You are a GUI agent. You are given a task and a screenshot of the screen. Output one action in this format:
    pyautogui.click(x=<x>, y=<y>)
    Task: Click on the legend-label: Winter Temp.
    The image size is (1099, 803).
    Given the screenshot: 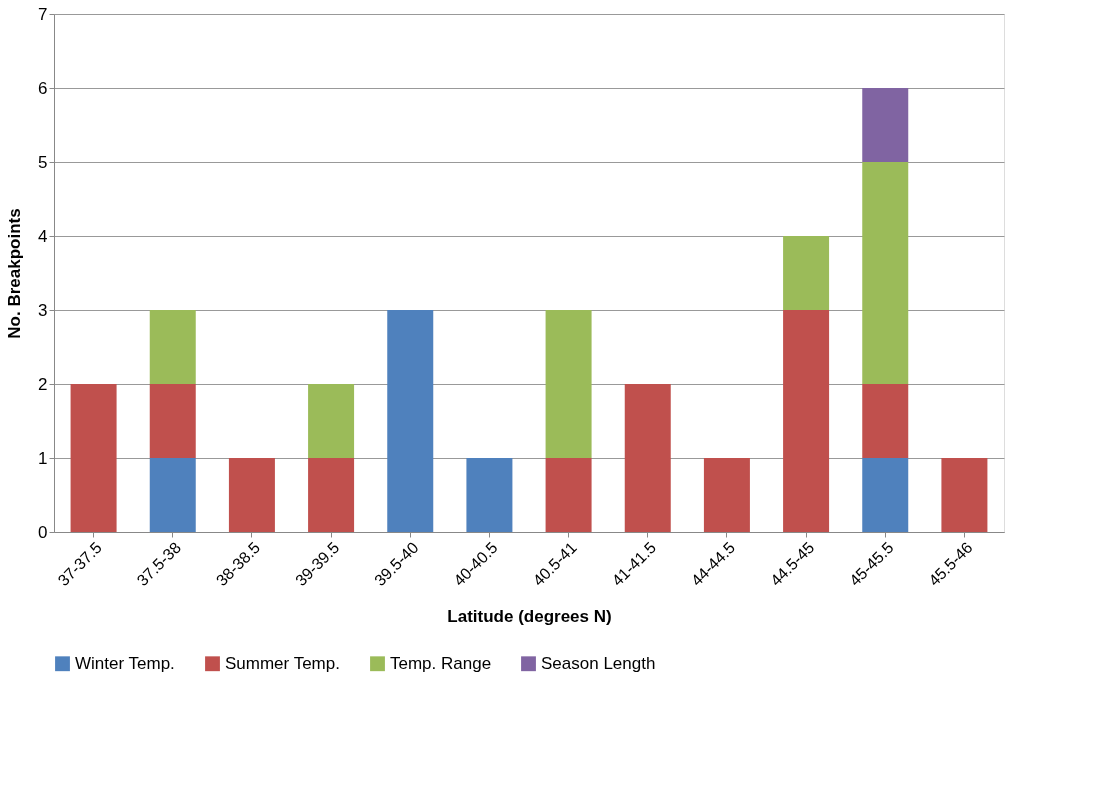 What is the action you would take?
    pyautogui.click(x=125, y=663)
    